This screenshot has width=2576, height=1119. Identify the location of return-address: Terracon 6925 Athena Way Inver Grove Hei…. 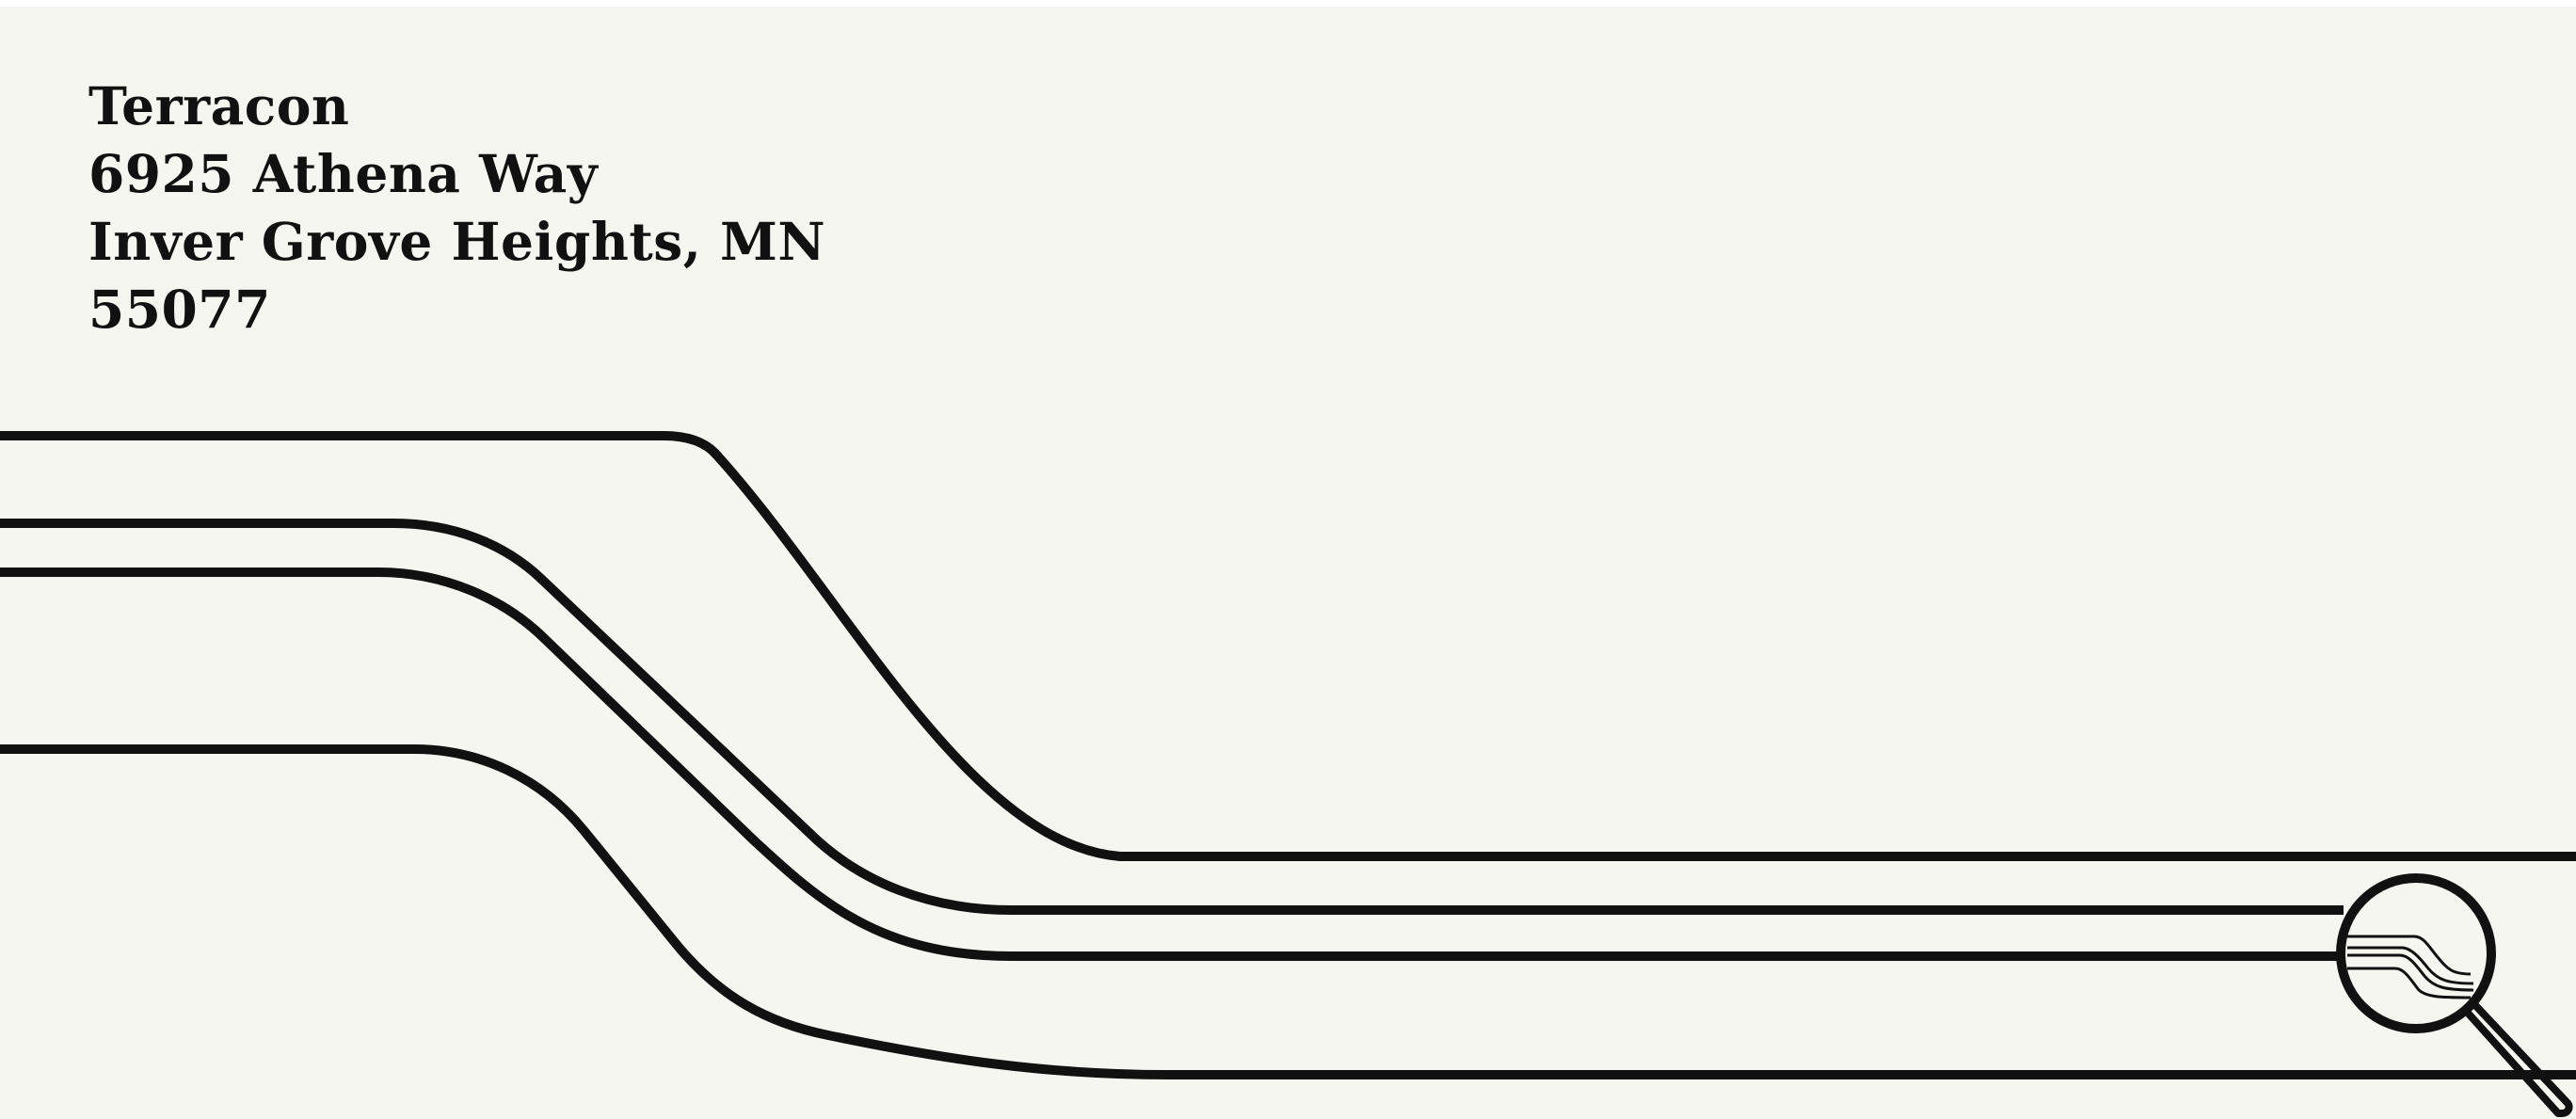
(456, 208).